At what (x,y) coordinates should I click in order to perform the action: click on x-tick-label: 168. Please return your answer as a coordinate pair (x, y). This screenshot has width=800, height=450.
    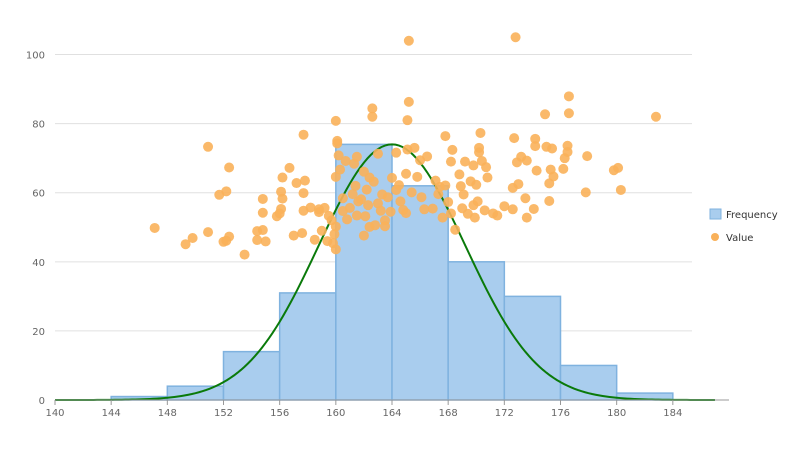
    Looking at the image, I should click on (448, 413).